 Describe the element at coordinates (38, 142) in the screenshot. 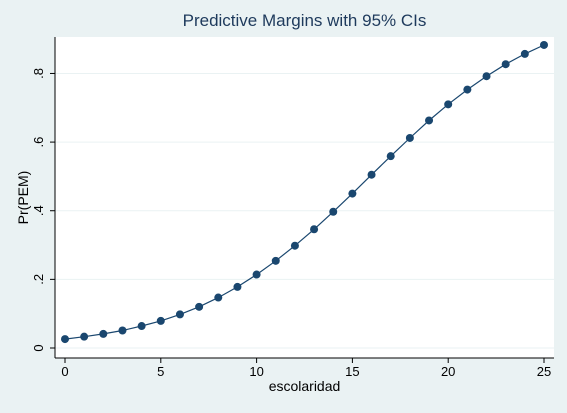

I see `y-tick-label: .6` at that location.